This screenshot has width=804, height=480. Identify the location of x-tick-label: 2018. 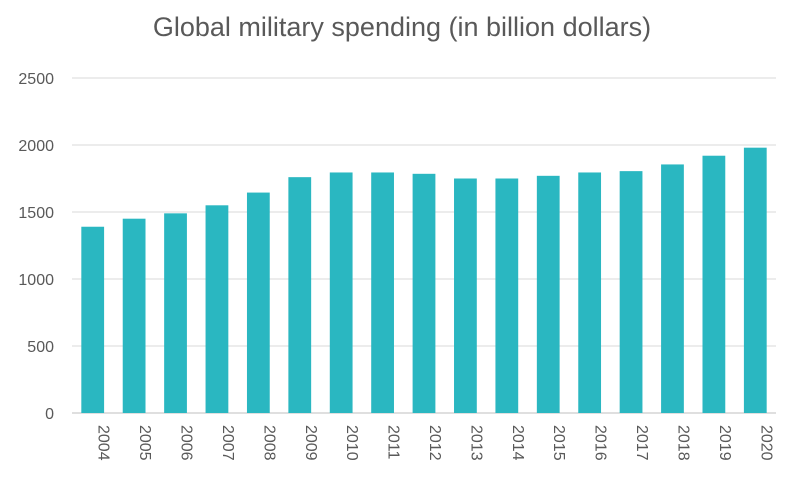
(682, 443).